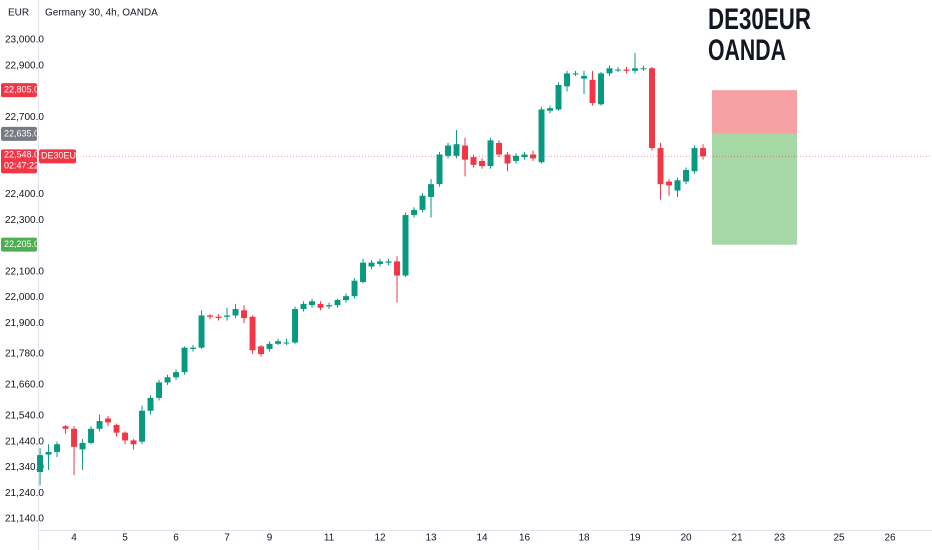  What do you see at coordinates (747, 50) in the screenshot?
I see `watermark-broker: OANDA` at bounding box center [747, 50].